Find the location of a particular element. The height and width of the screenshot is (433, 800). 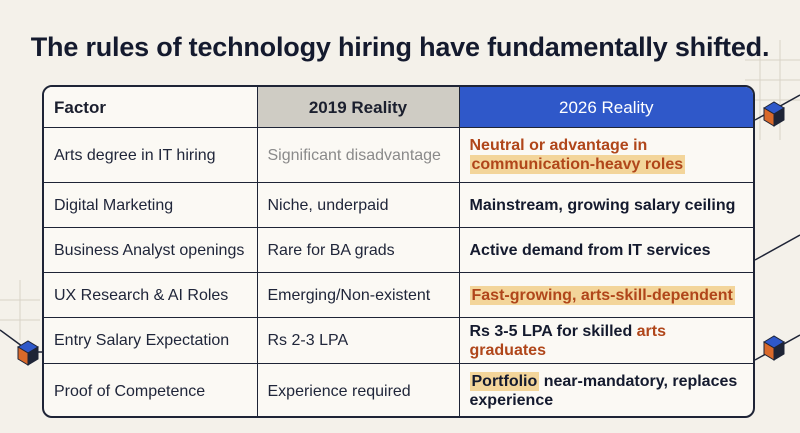

reality-2026-text: near-mandatory, replaces experience is located at coordinates (603, 391).